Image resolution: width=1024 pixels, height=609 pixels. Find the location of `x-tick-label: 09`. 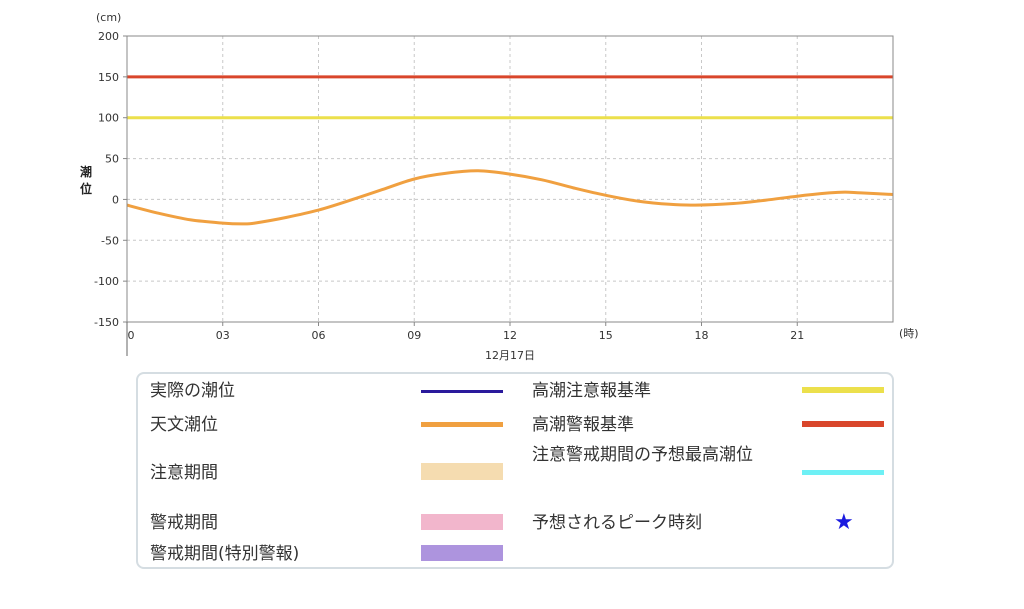

x-tick-label: 09 is located at coordinates (414, 335).